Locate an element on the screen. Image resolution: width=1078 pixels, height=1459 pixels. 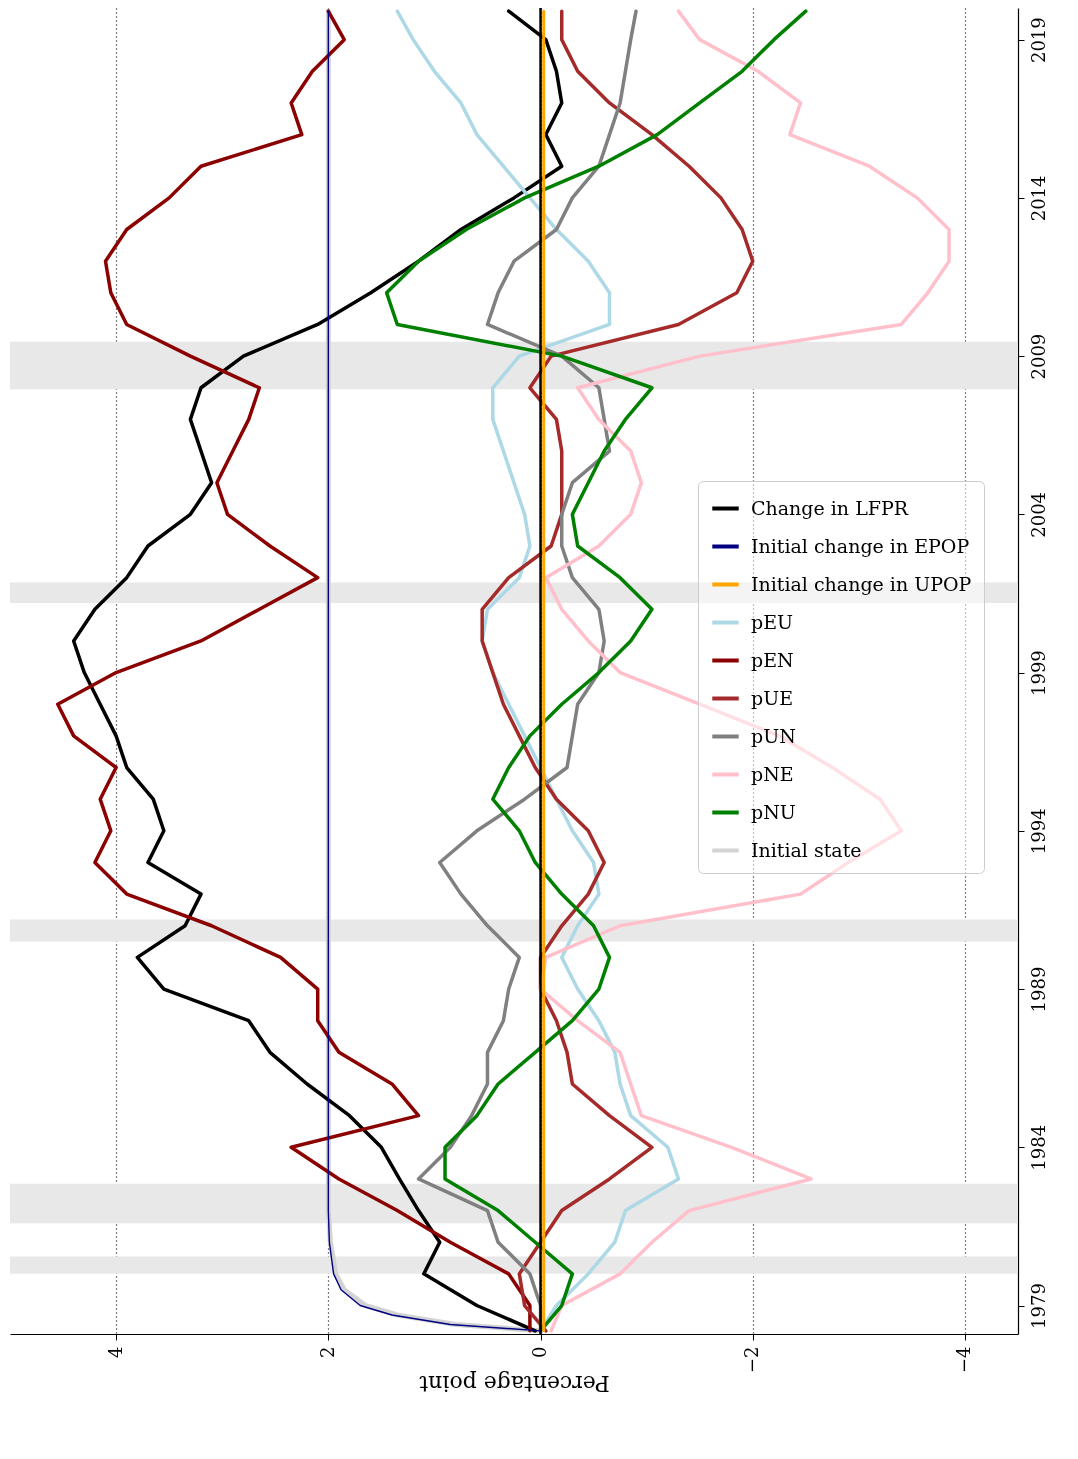
legend-label: Change in LFPR is located at coordinates (830, 507).